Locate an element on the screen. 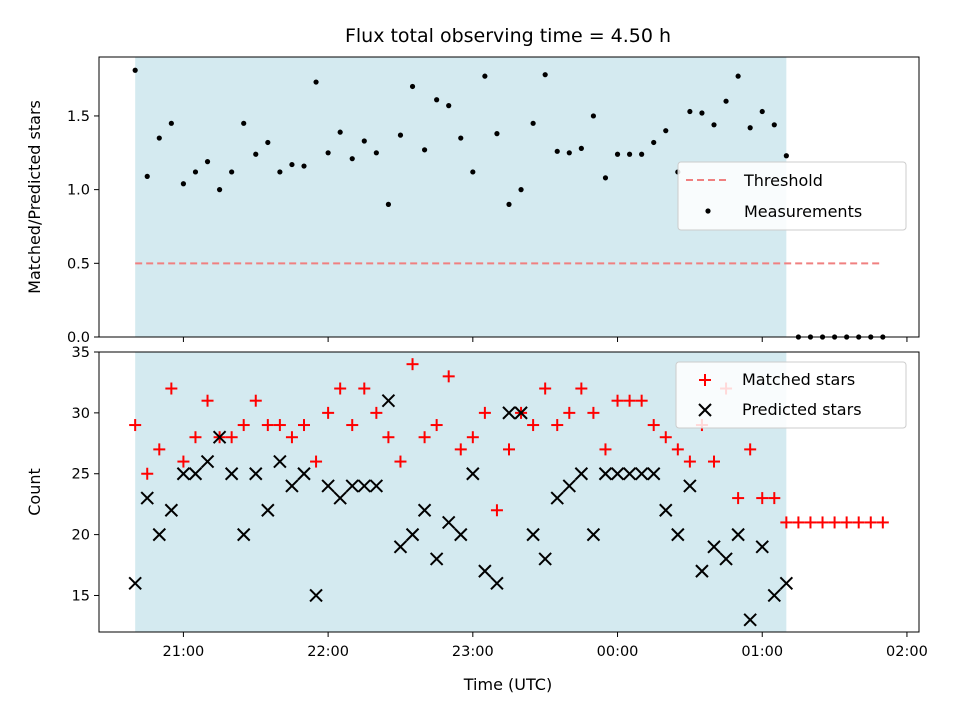 This screenshot has height=720, width=960. bottom-legend-box is located at coordinates (791, 395).